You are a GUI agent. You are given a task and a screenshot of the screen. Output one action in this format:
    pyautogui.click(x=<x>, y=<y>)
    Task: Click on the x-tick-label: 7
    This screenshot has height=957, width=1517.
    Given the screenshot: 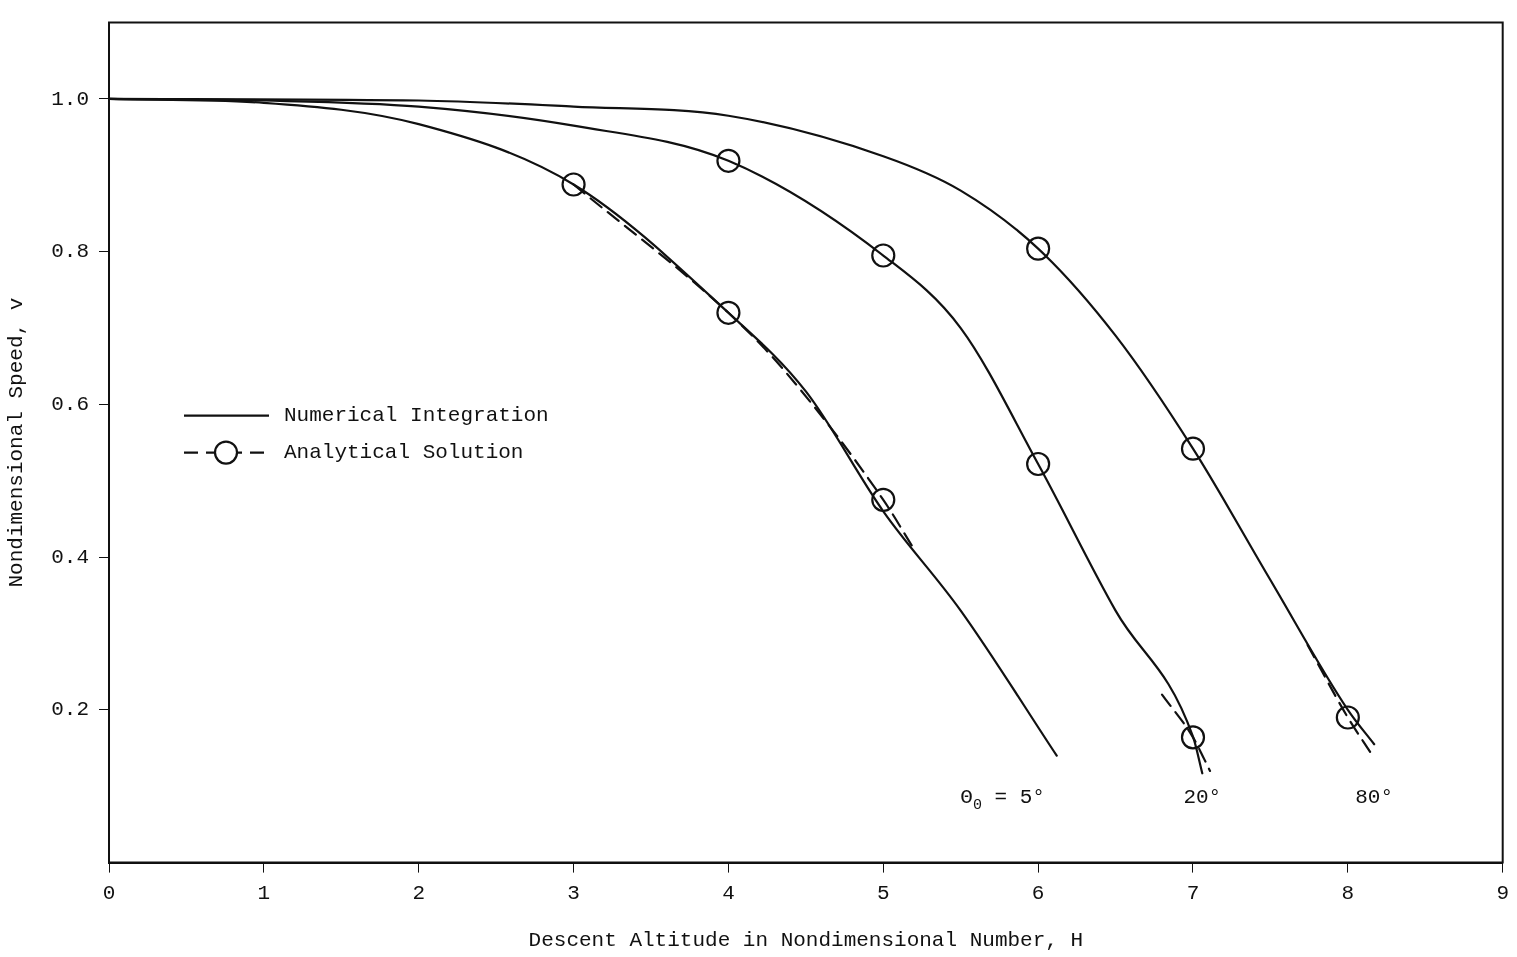 What is the action you would take?
    pyautogui.click(x=1193, y=893)
    